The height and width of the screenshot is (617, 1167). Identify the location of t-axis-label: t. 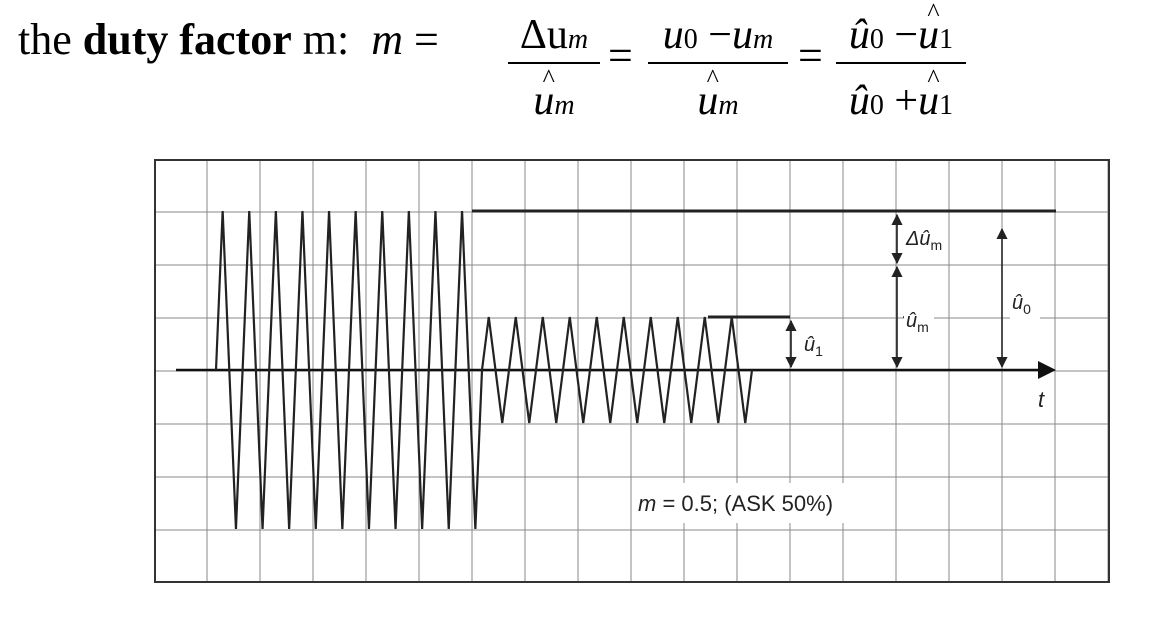
(1041, 399).